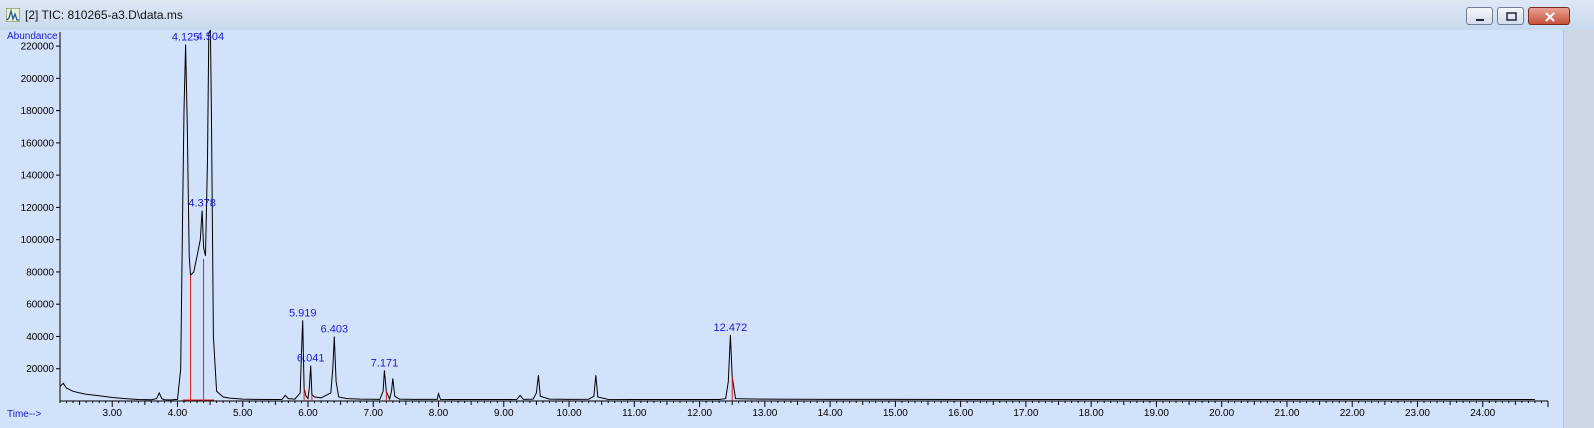  What do you see at coordinates (764, 413) in the screenshot?
I see `x-tick-label: 13.00` at bounding box center [764, 413].